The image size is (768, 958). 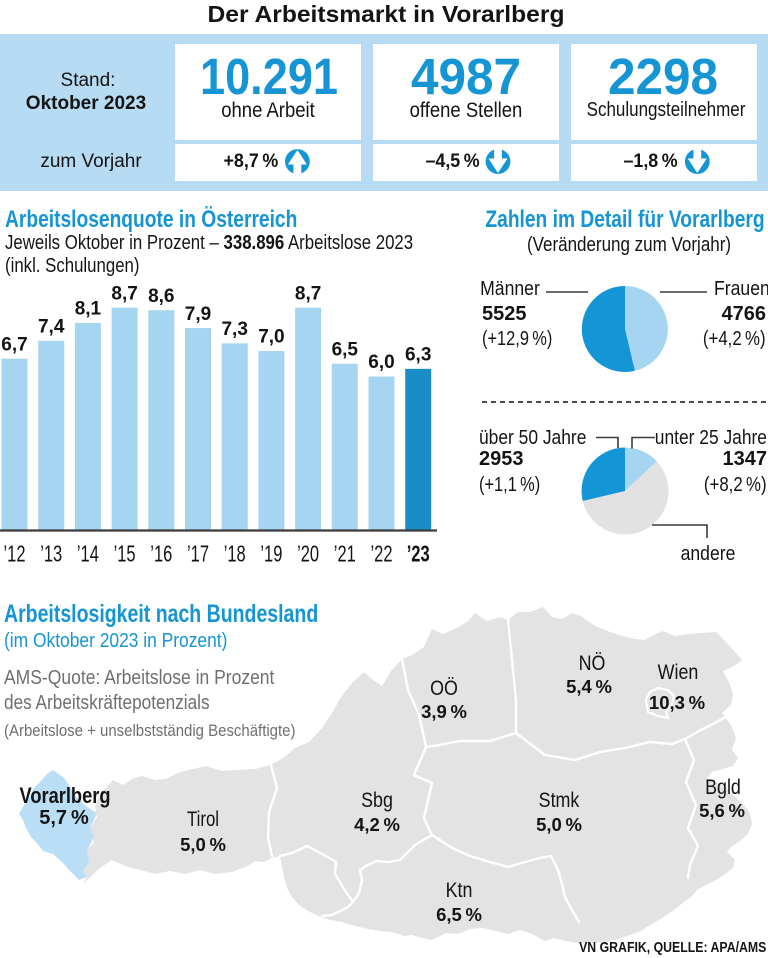 I want to click on svg-text: ’16, so click(x=161, y=554).